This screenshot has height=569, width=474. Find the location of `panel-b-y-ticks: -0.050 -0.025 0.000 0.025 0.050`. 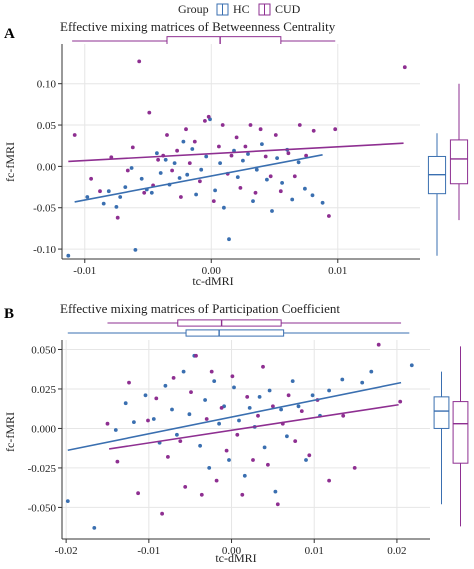

panel-b-y-ticks: -0.050 -0.025 0.000 0.025 0.050 is located at coordinates (45, 429).